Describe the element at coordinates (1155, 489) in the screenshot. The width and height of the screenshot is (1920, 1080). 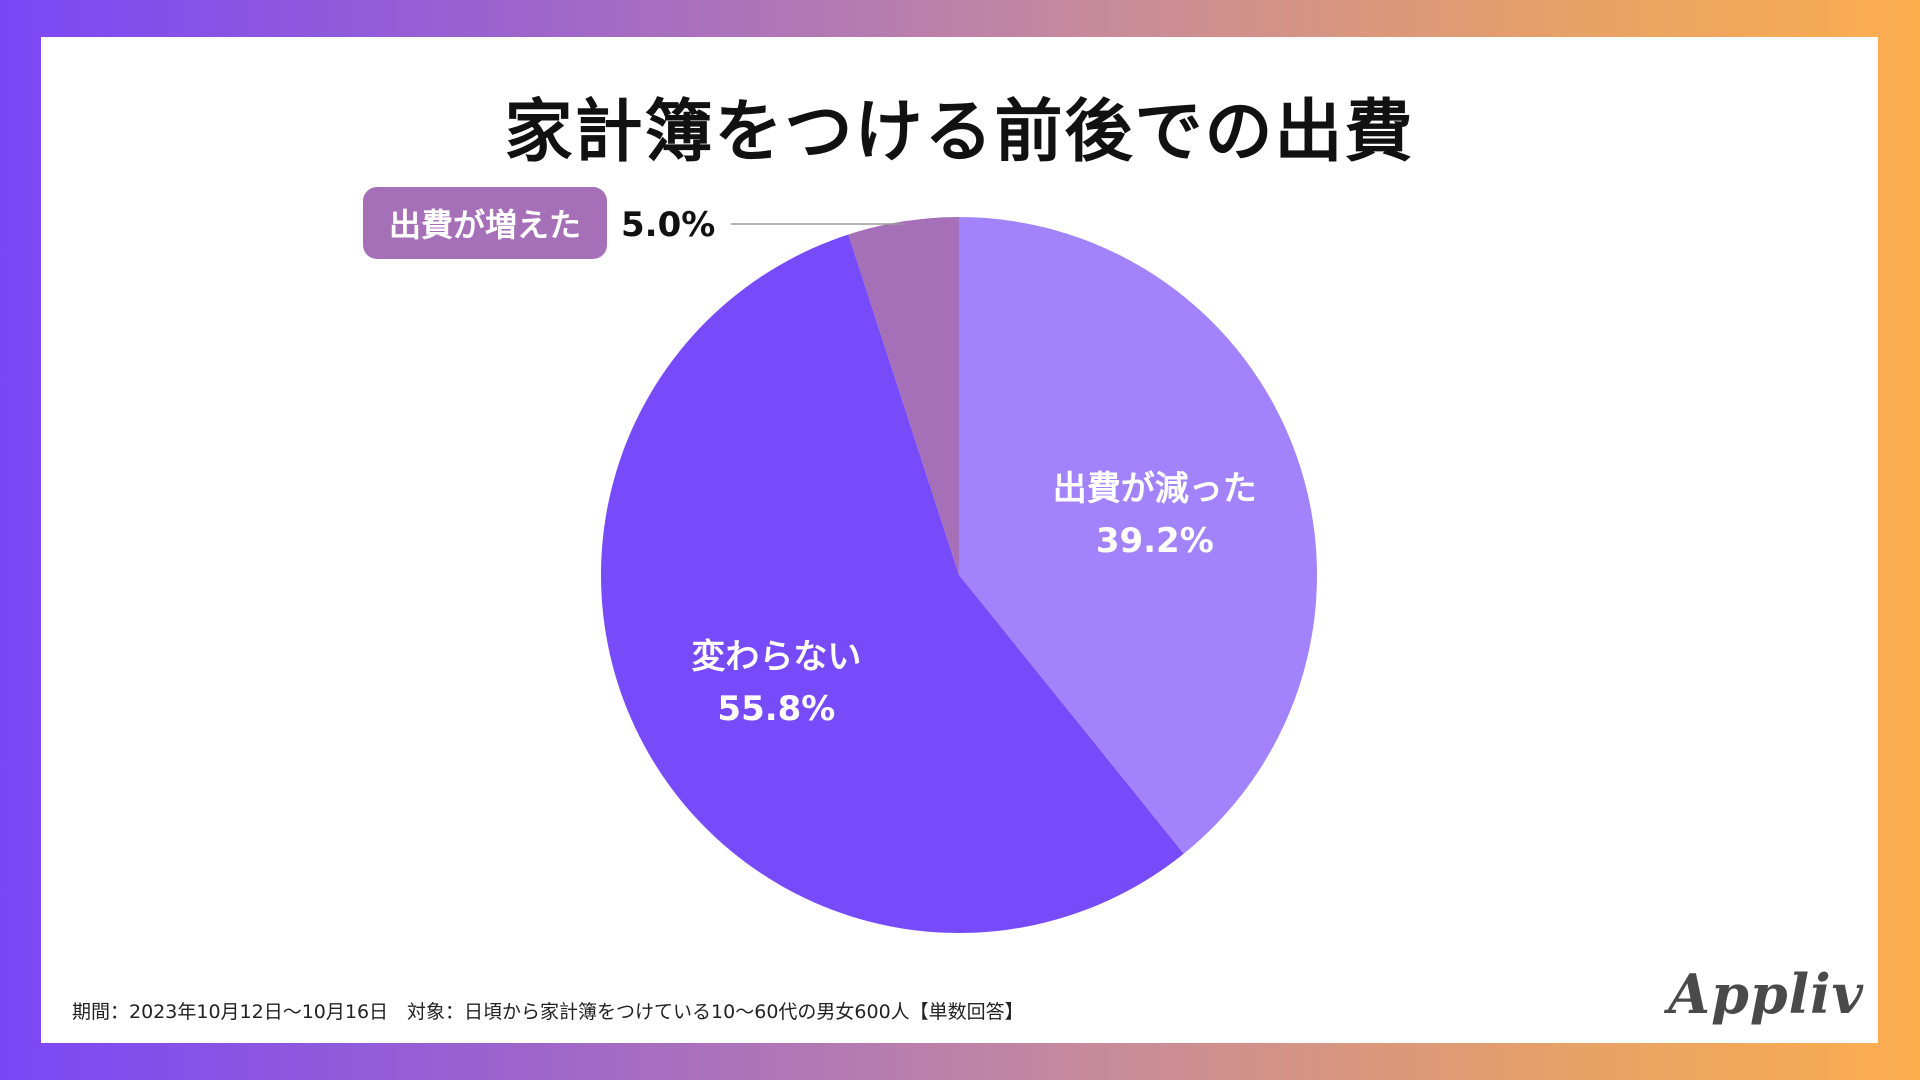
I see `slice-1-label: 出費が減った` at that location.